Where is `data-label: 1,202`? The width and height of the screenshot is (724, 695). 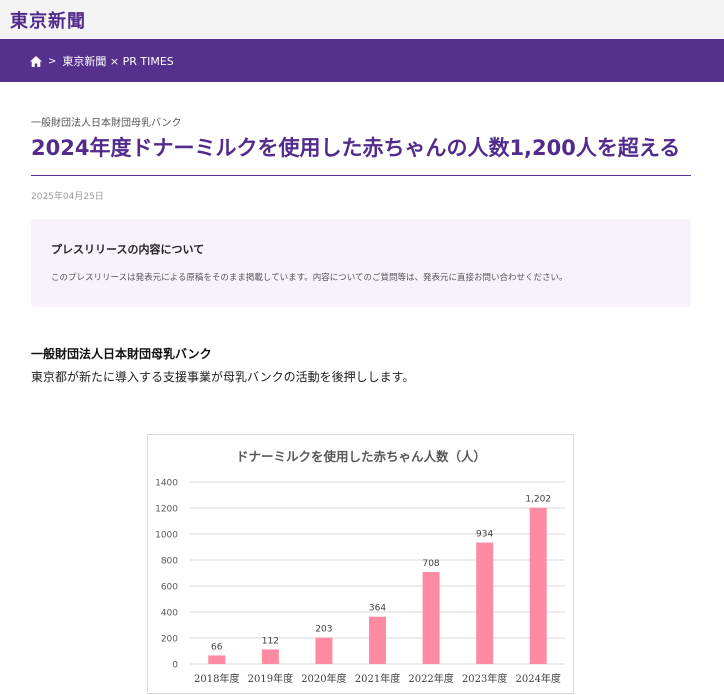 data-label: 1,202 is located at coordinates (538, 500).